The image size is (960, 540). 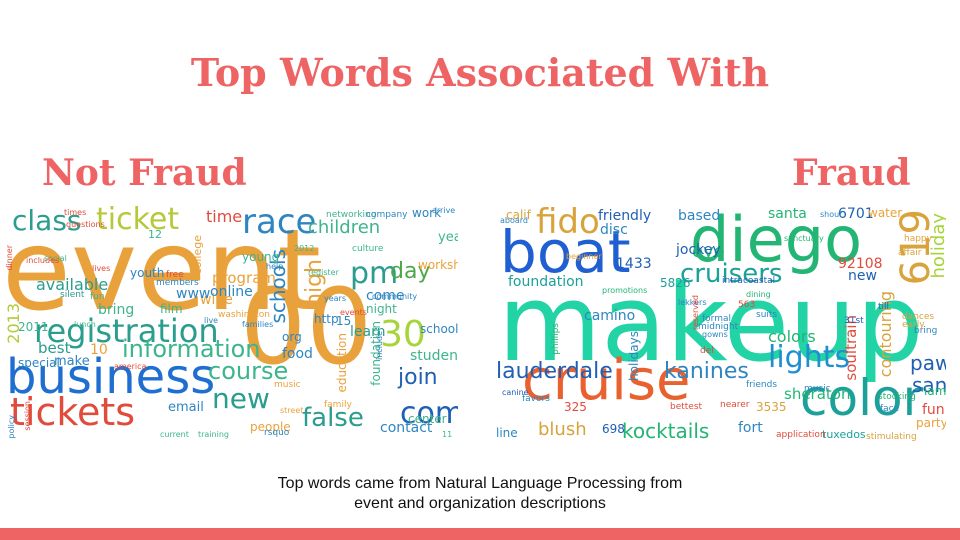 I want to click on cloud-word: cruise, so click(x=606, y=380).